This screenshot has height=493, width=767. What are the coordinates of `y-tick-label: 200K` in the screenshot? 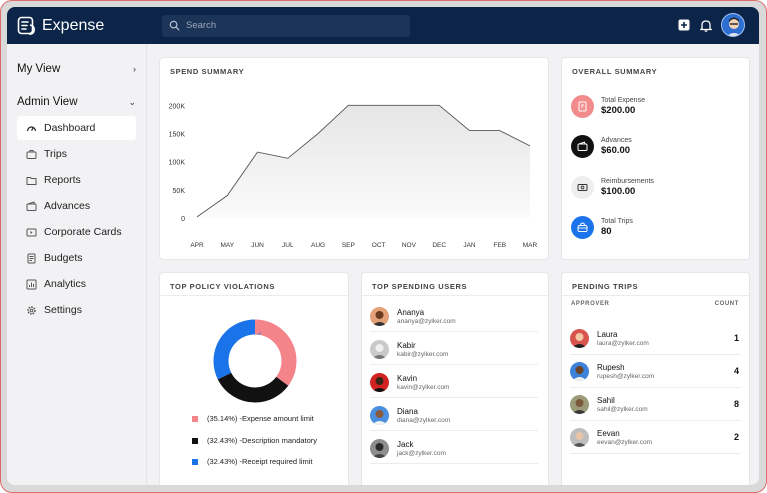 It's located at (177, 106).